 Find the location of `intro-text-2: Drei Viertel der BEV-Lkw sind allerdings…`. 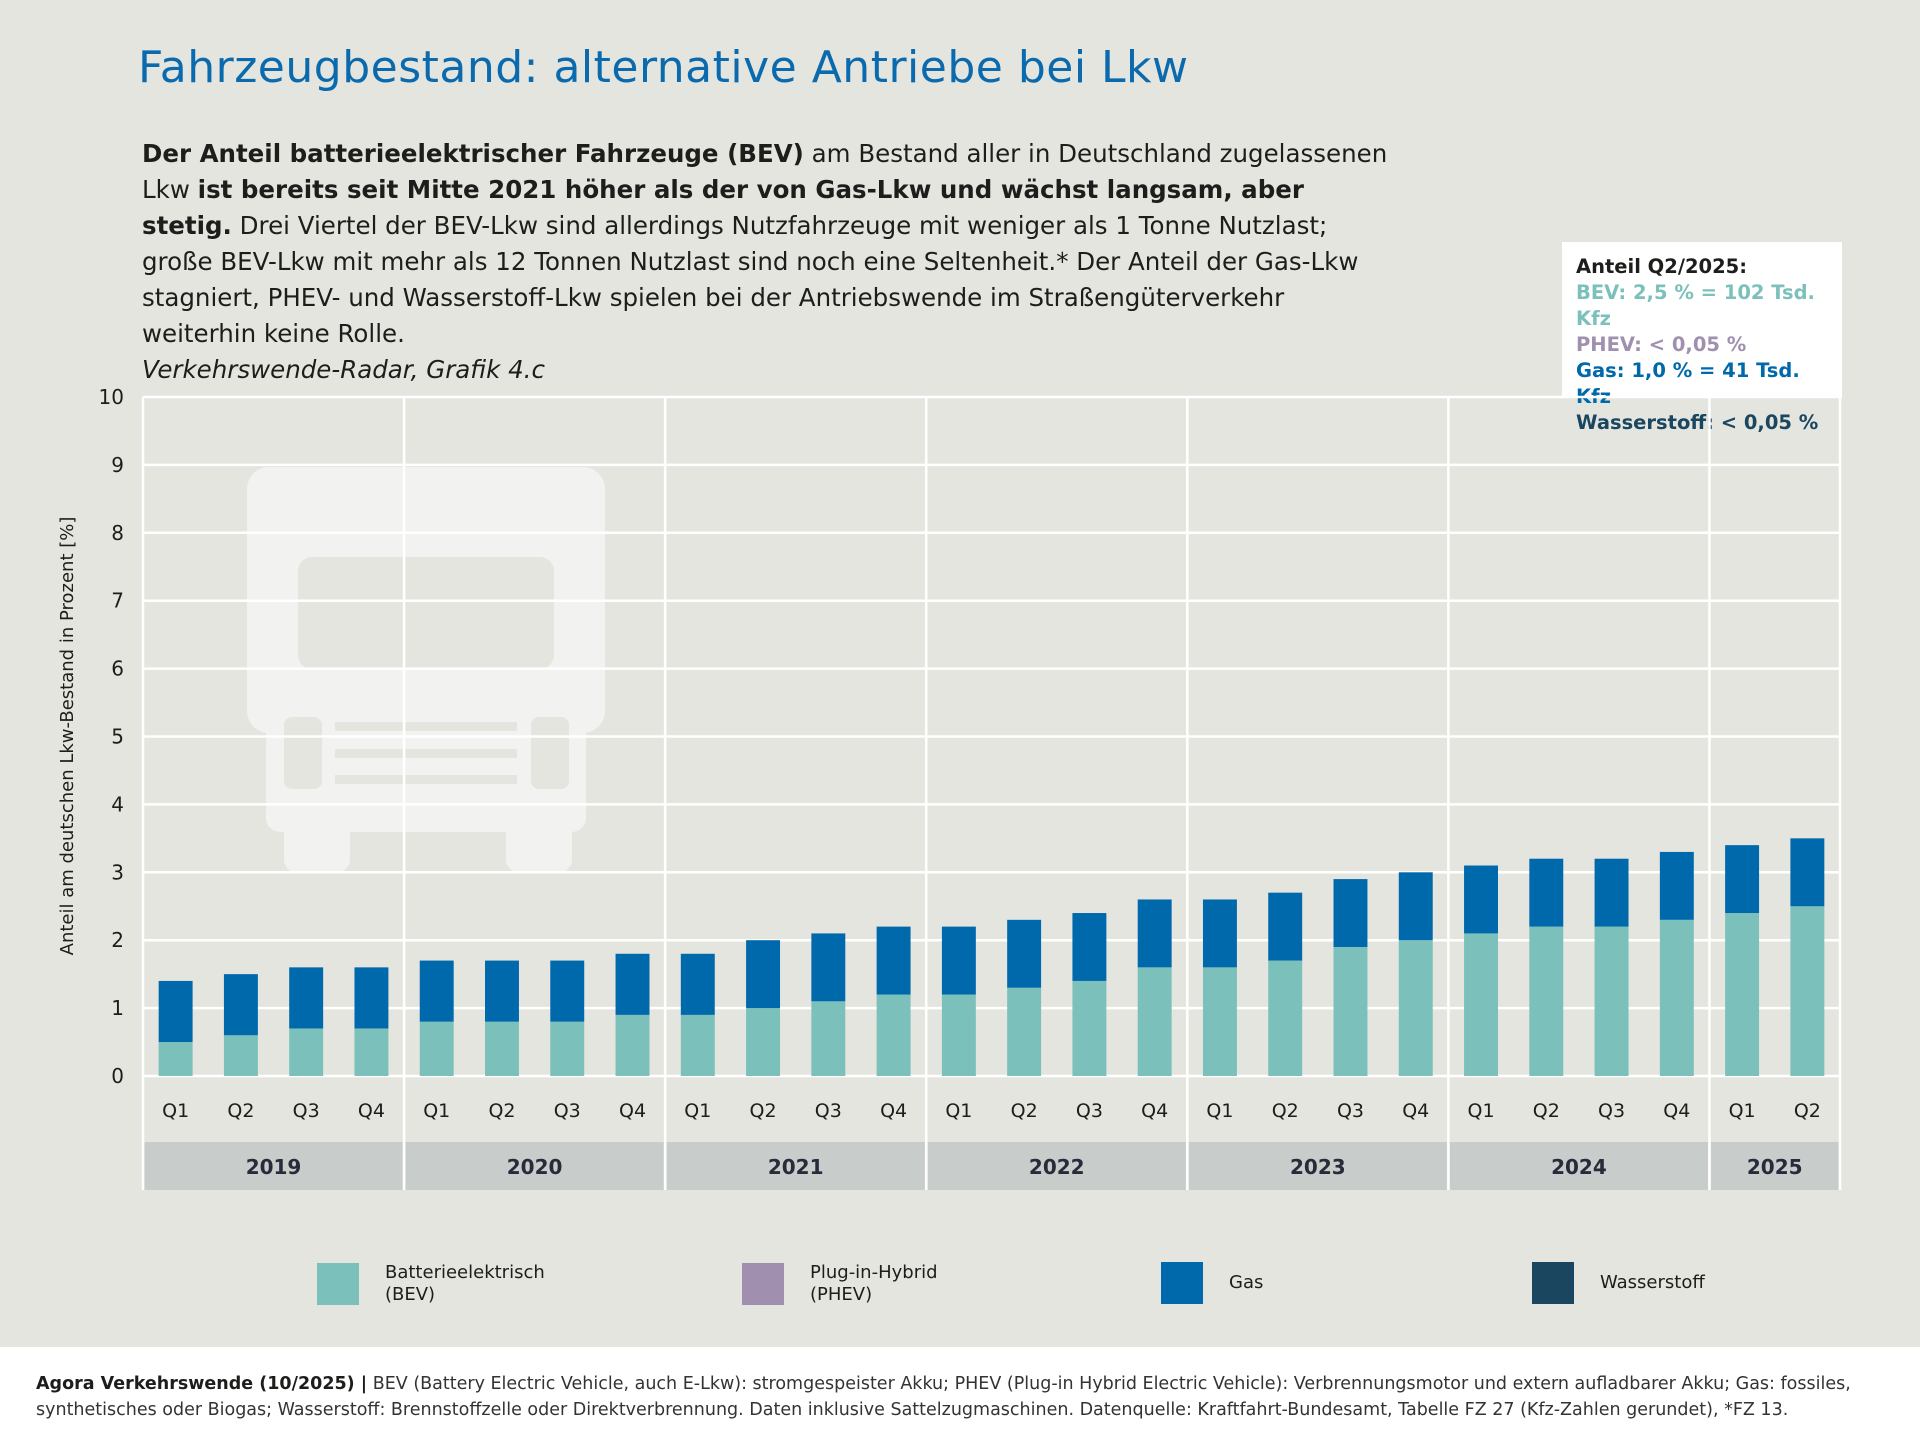

intro-text-2: Drei Viertel der BEV-Lkw sind allerdings… is located at coordinates (750, 279).